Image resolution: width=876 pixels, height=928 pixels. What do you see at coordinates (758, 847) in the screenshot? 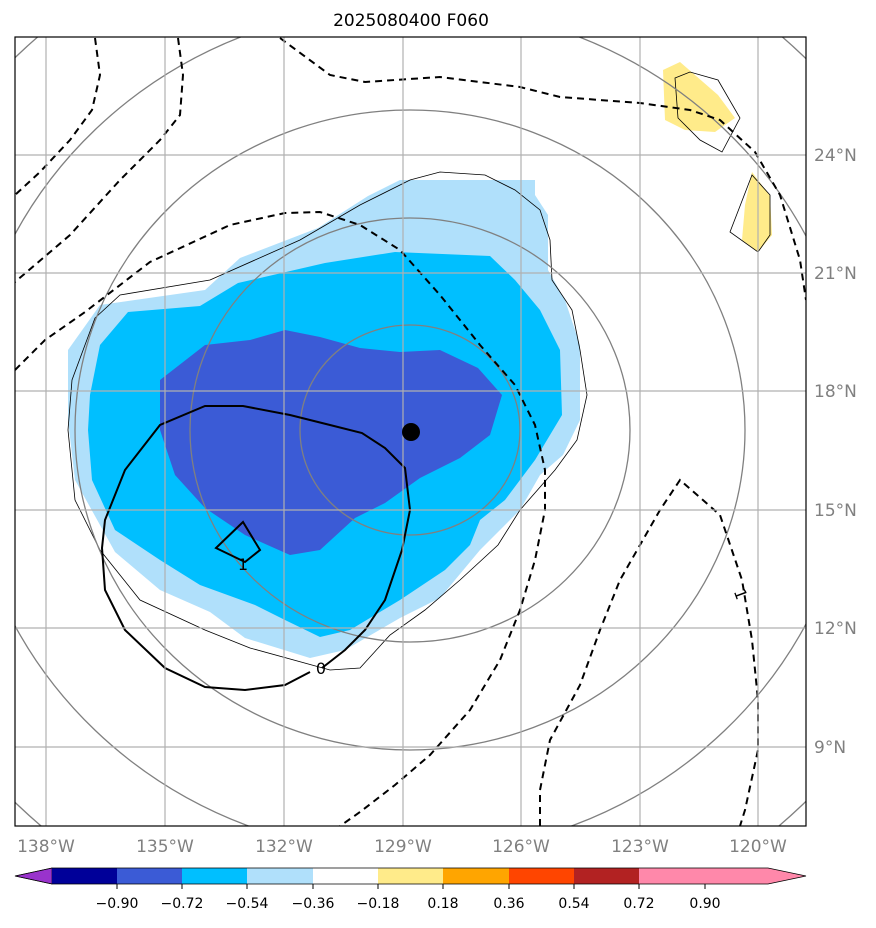
I see `lon-tick-120w: 120°W` at bounding box center [758, 847].